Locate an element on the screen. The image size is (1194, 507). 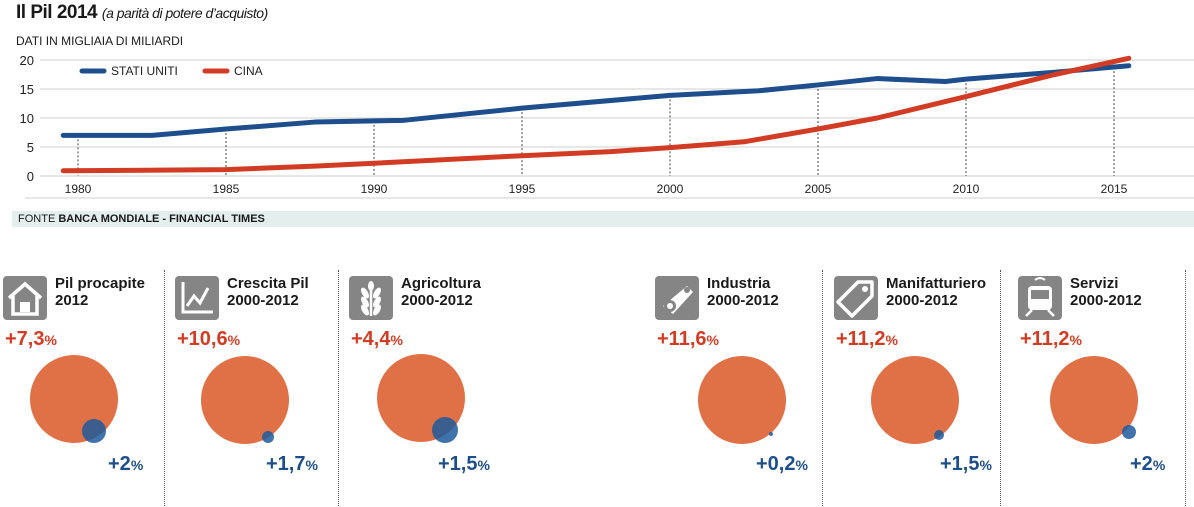
y-tick-label: 0 is located at coordinates (30, 176).